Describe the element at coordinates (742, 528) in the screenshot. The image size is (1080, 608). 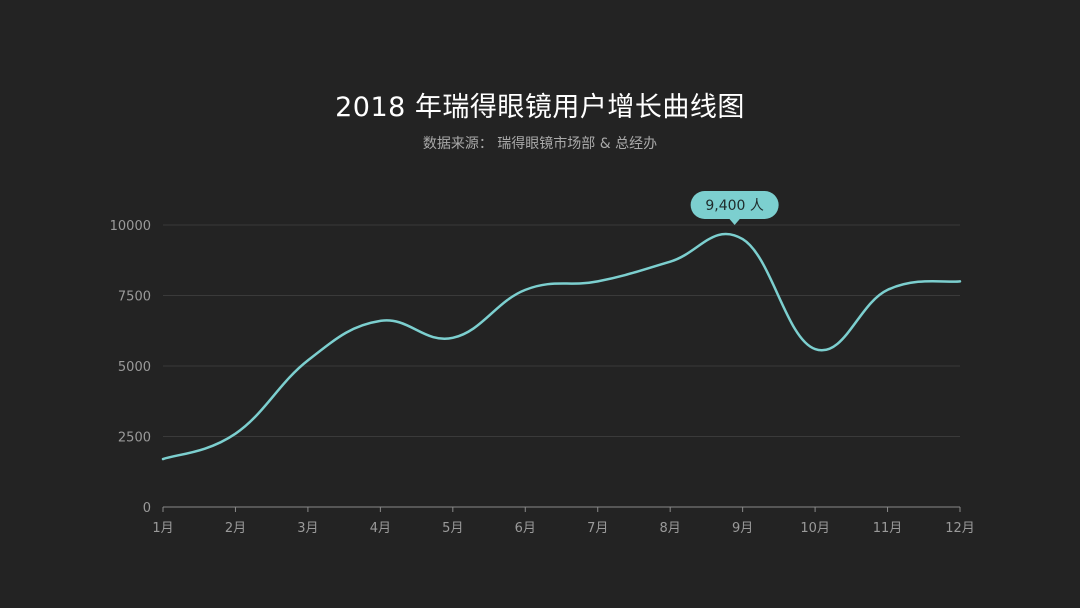
I see `x-tick-label: 9月` at that location.